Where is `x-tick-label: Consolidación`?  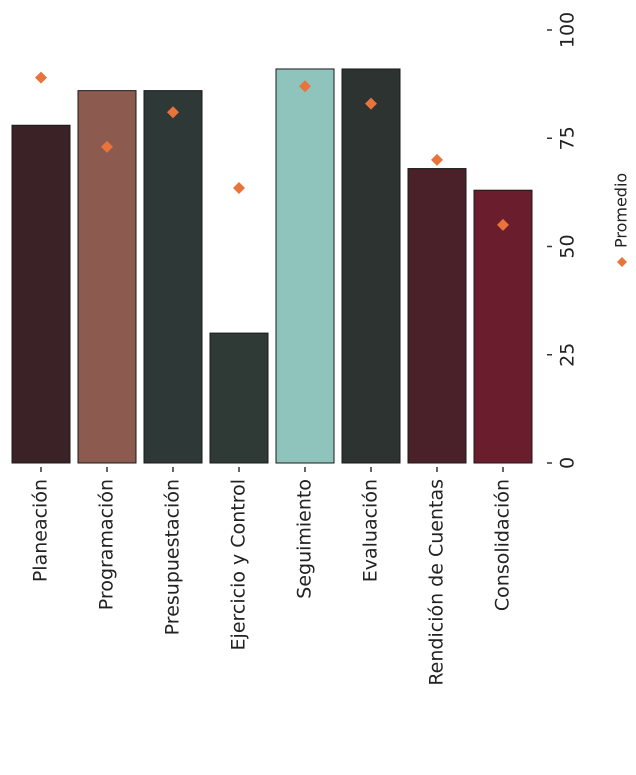
x-tick-label: Consolidación is located at coordinates (503, 545).